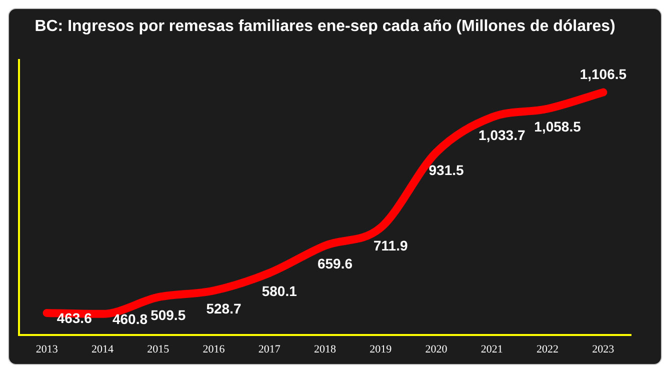  I want to click on data-label: 711.9, so click(391, 246).